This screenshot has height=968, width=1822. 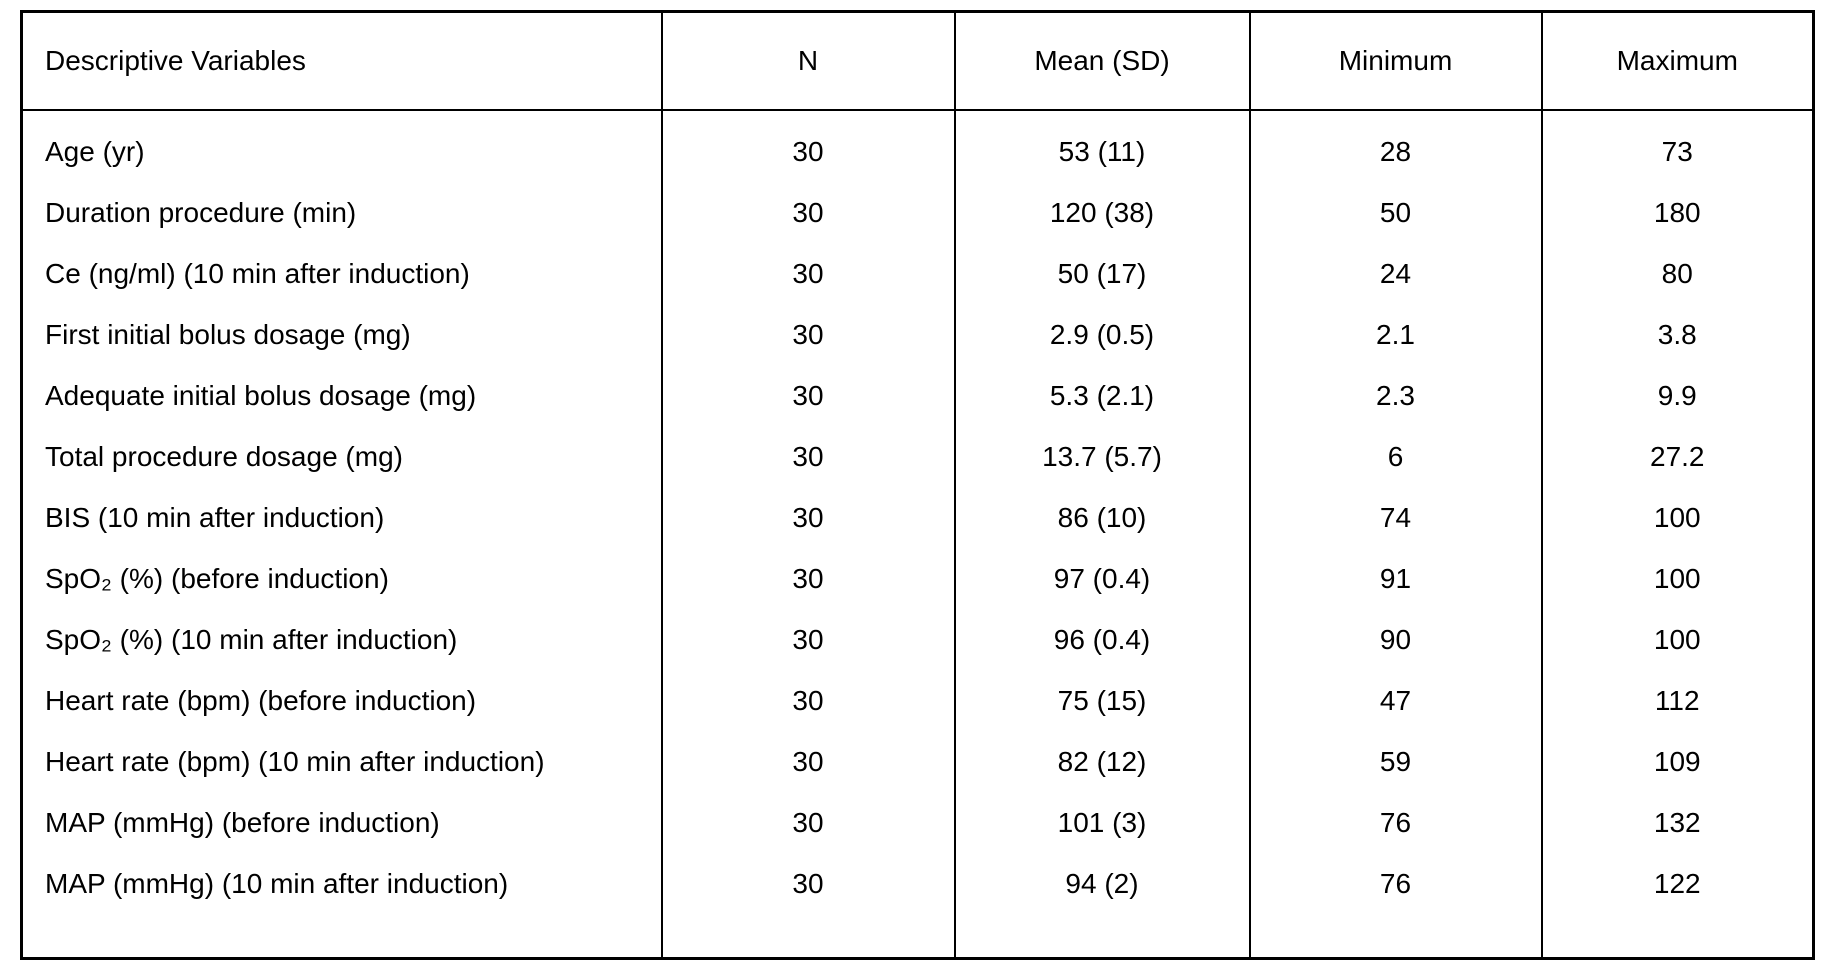 What do you see at coordinates (1677, 335) in the screenshot?
I see `maximum-cell: 3.8` at bounding box center [1677, 335].